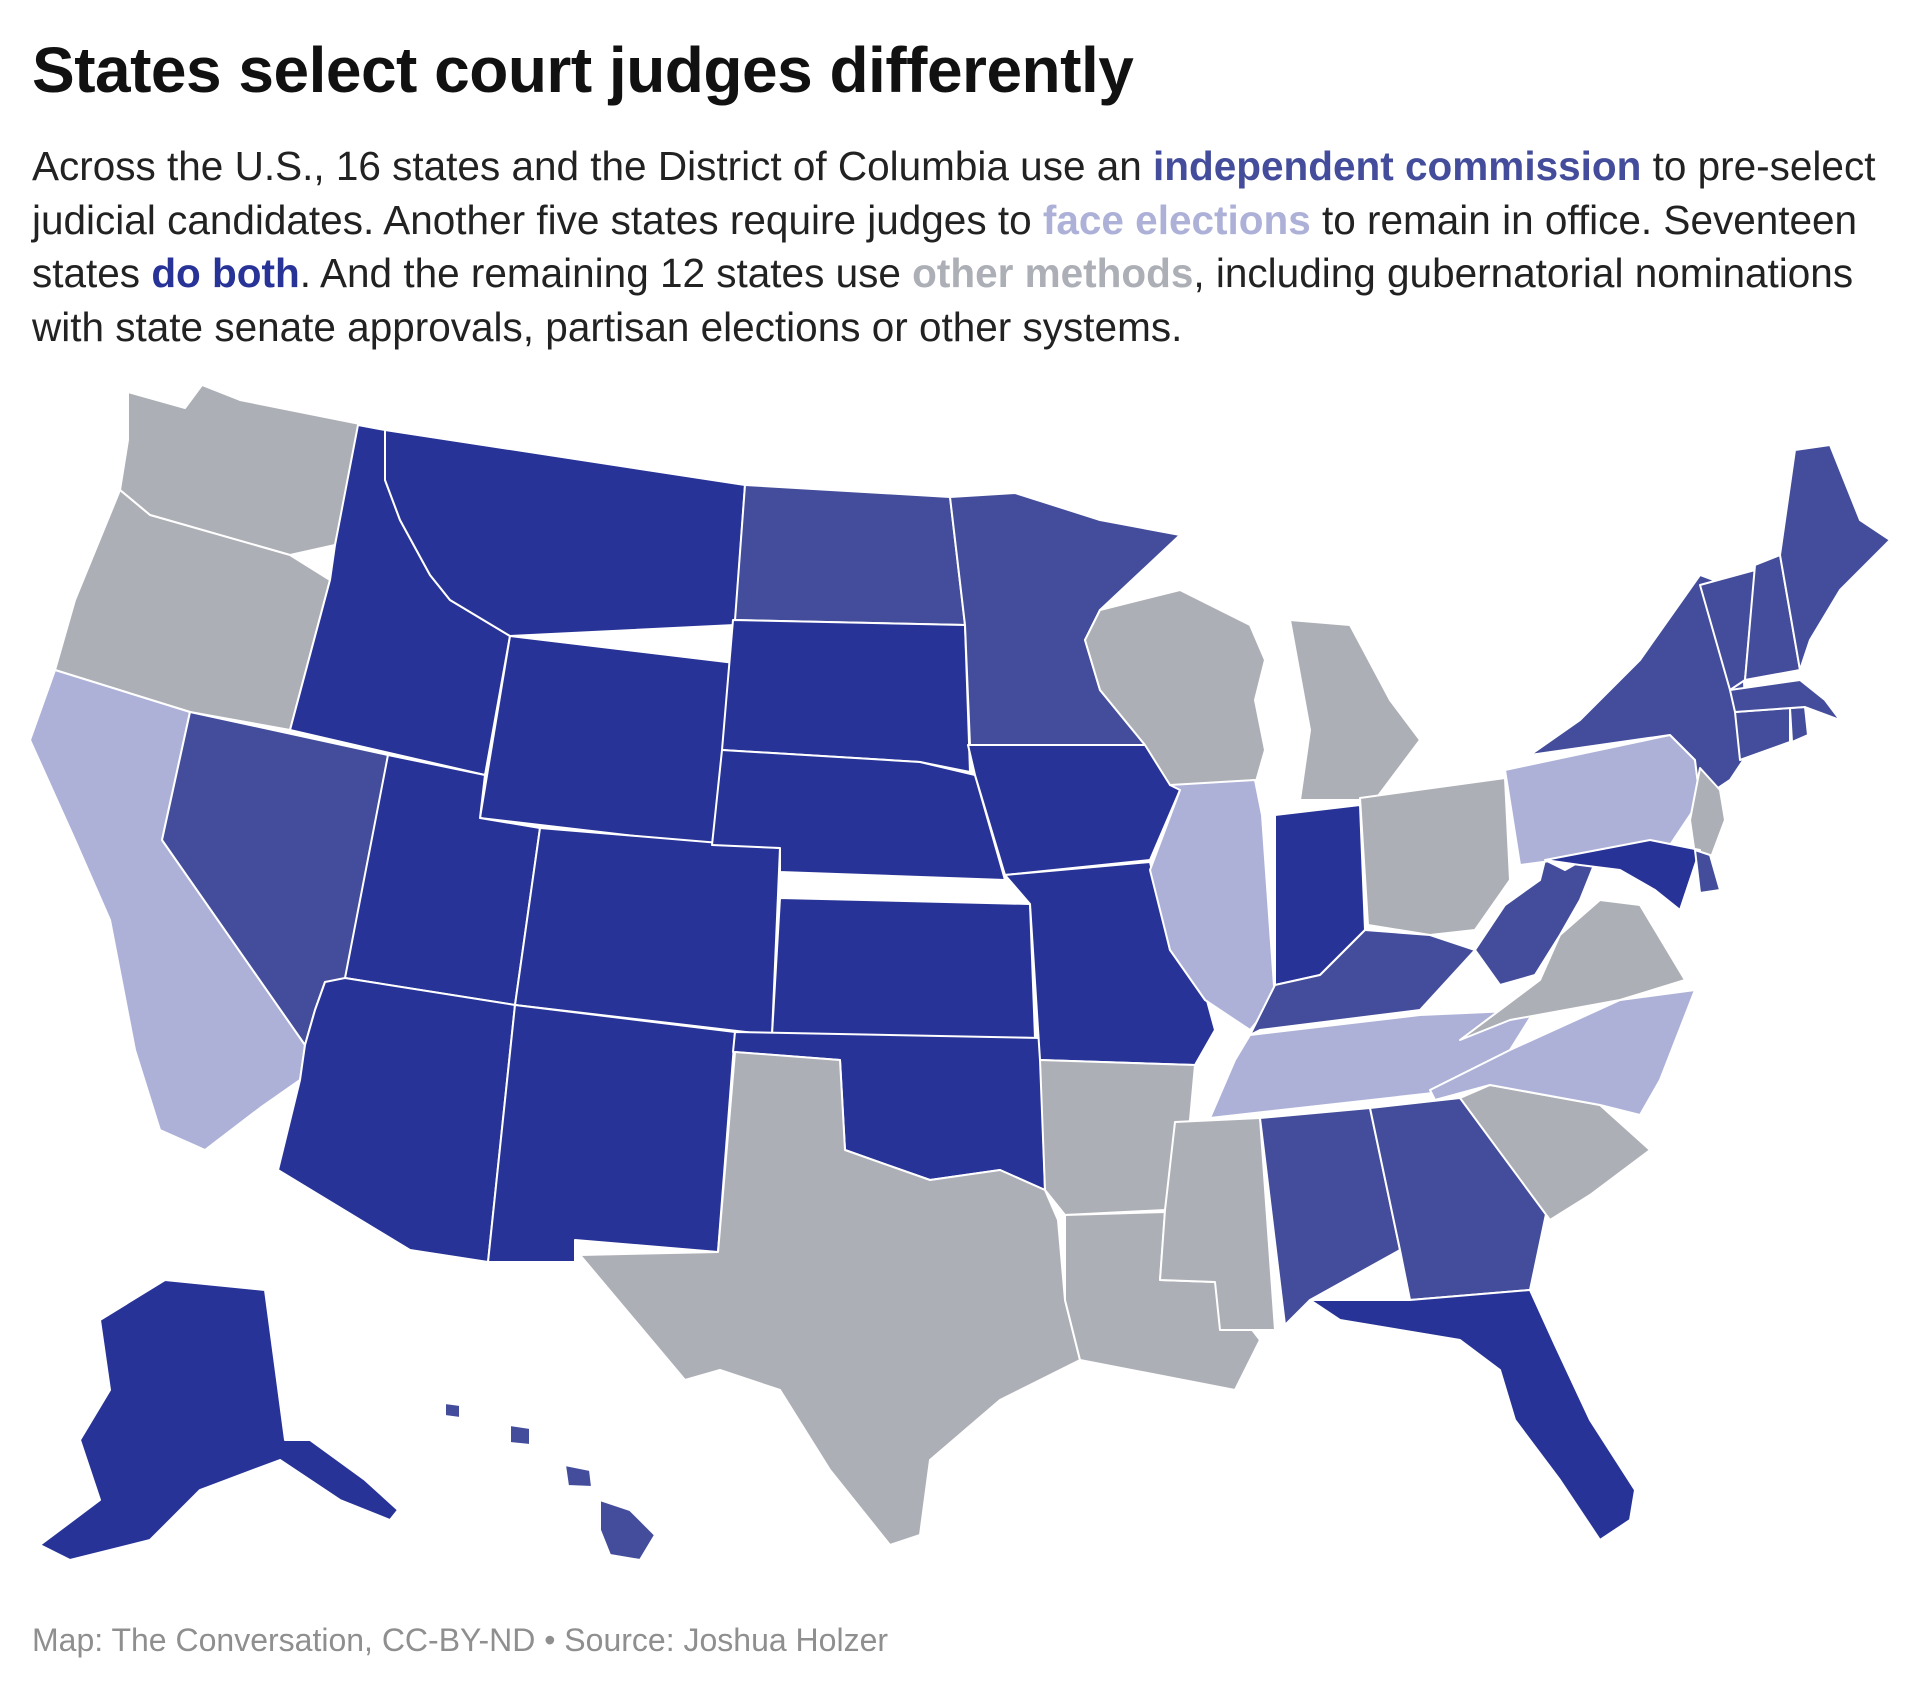  I want to click on intro-text-4: . And the remaining 12 states use, so click(606, 273).